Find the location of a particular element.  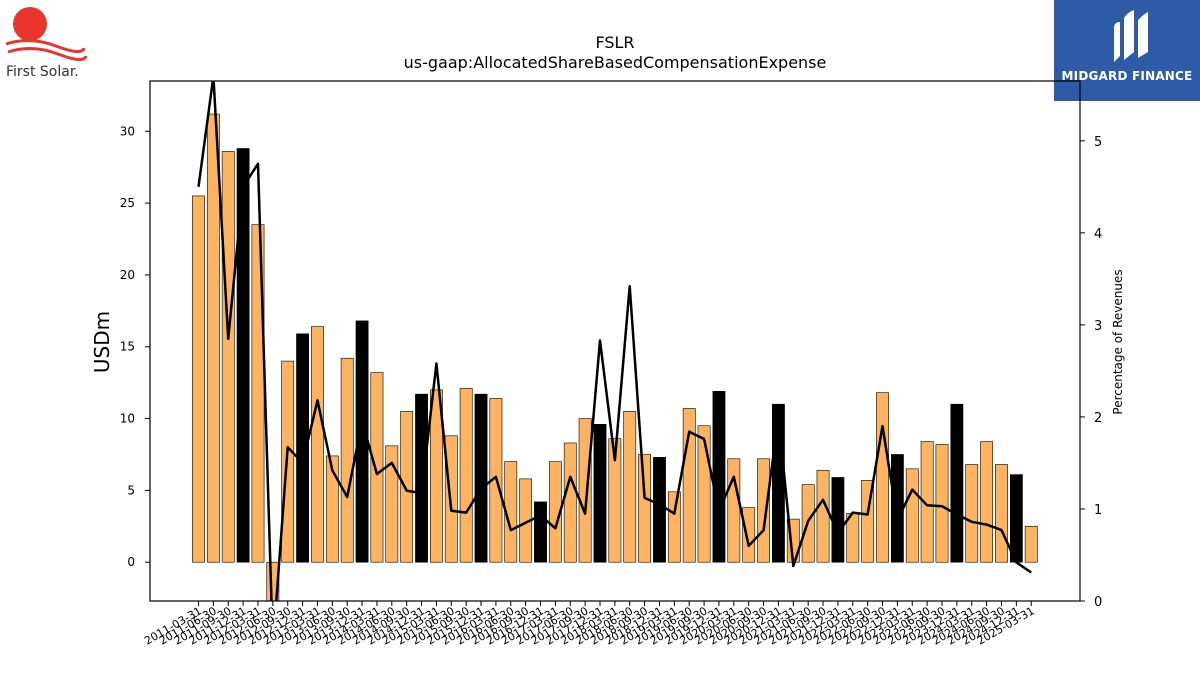

y2-tick-label: 1 is located at coordinates (1098, 510).